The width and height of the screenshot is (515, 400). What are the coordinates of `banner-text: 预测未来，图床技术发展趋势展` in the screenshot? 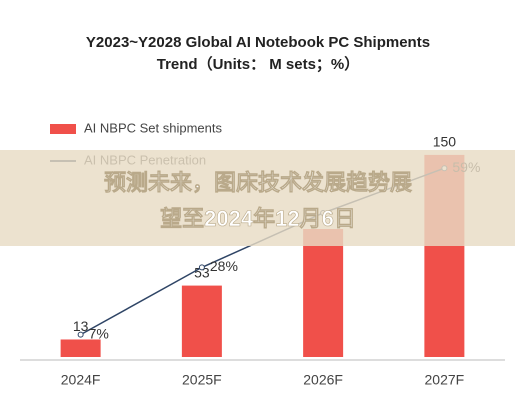 It's located at (258, 182).